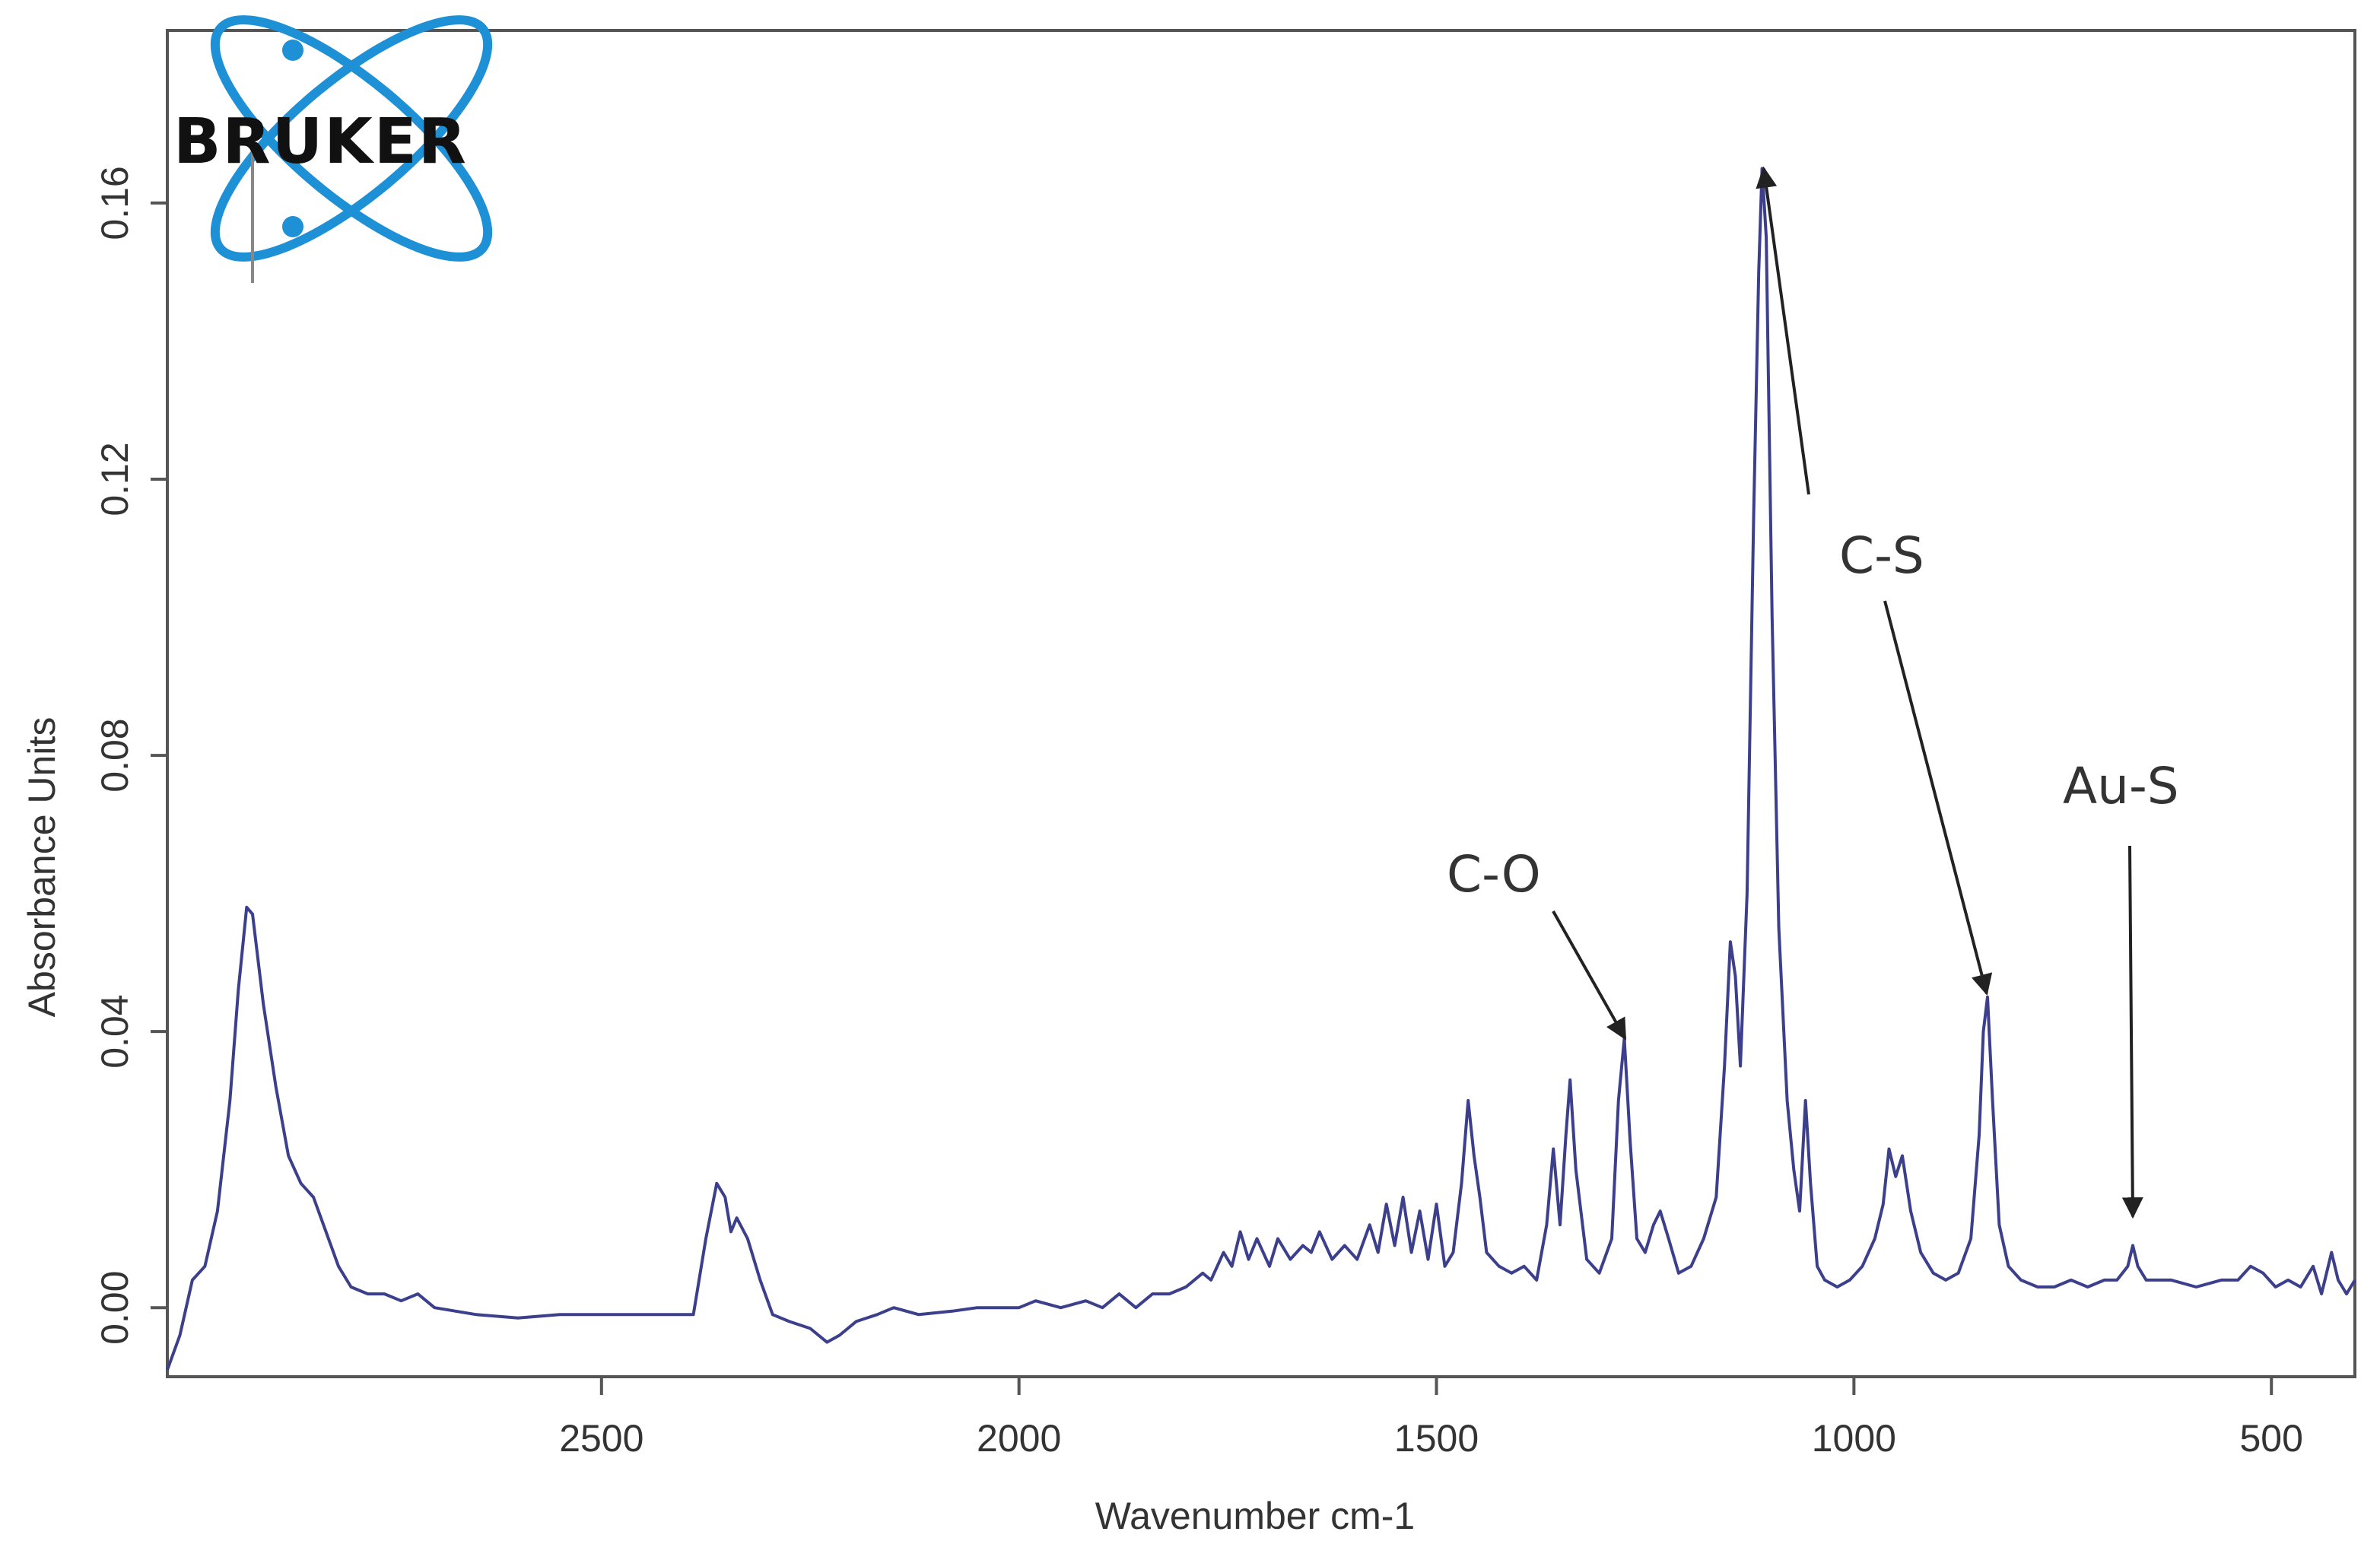 The width and height of the screenshot is (2380, 1557). What do you see at coordinates (42, 867) in the screenshot?
I see `y-axis-title: Absorbance Units` at bounding box center [42, 867].